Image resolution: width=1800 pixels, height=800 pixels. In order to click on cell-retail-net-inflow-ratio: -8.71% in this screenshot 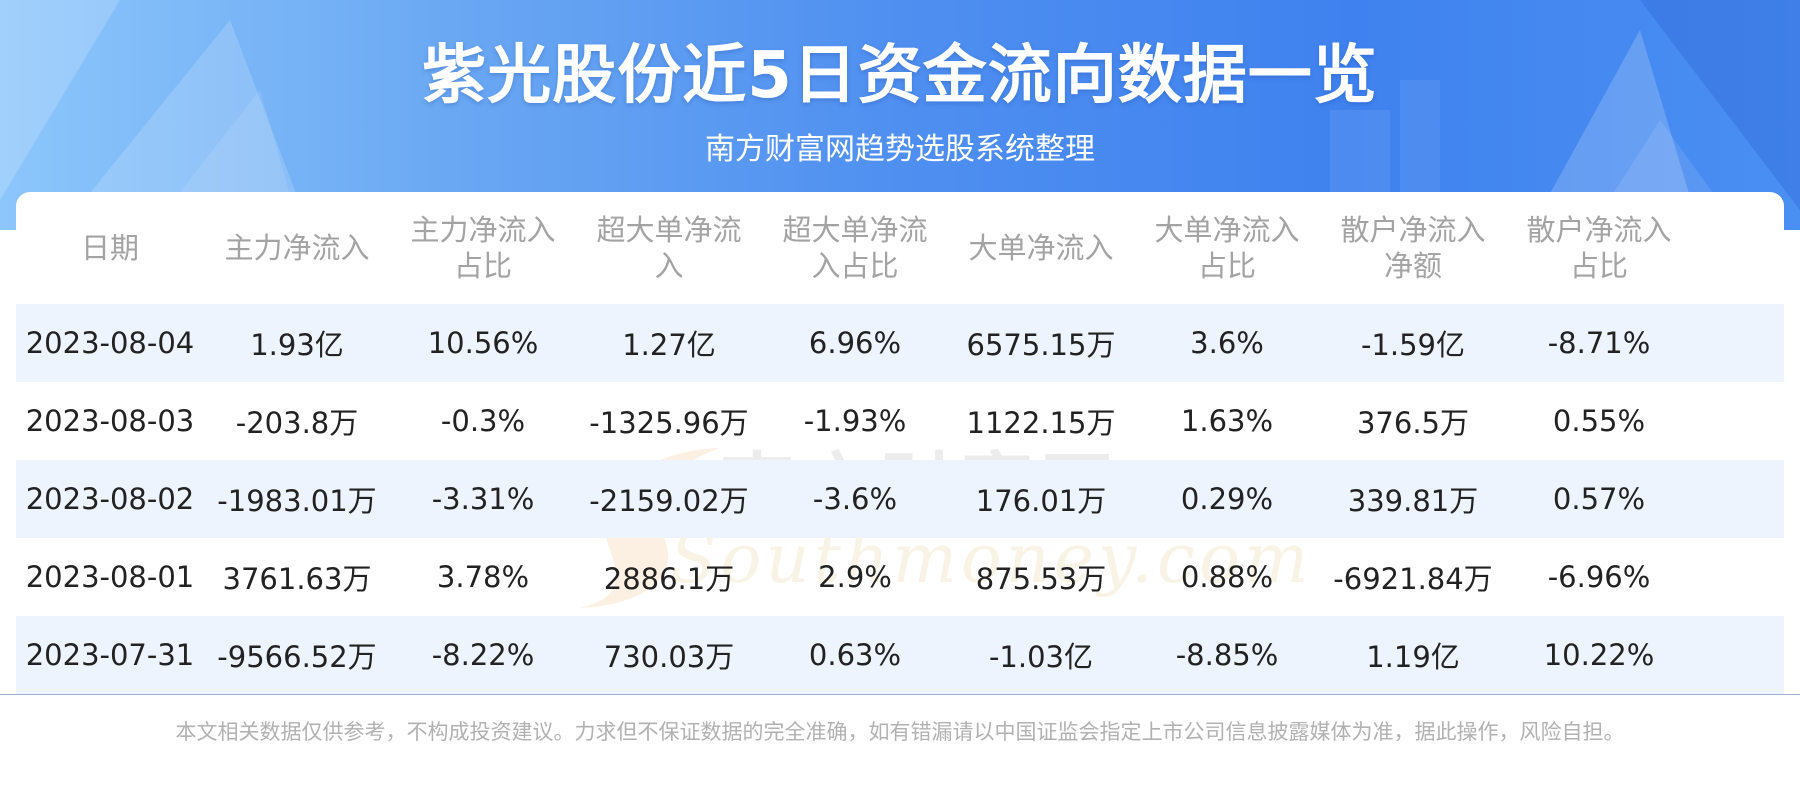, I will do `click(1599, 343)`.